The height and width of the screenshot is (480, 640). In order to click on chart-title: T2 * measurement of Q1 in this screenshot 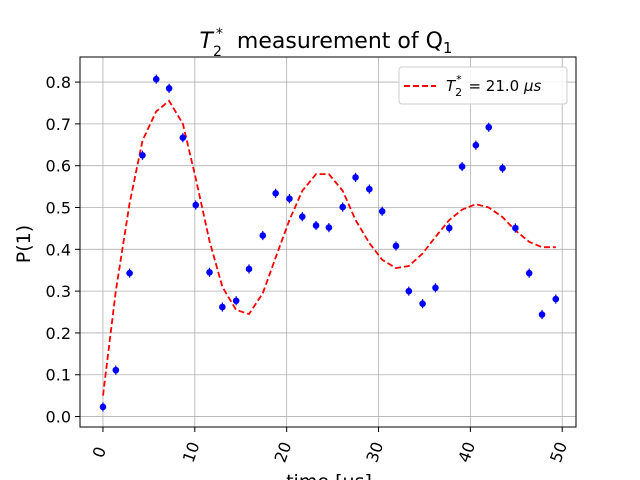, I will do `click(326, 43)`.